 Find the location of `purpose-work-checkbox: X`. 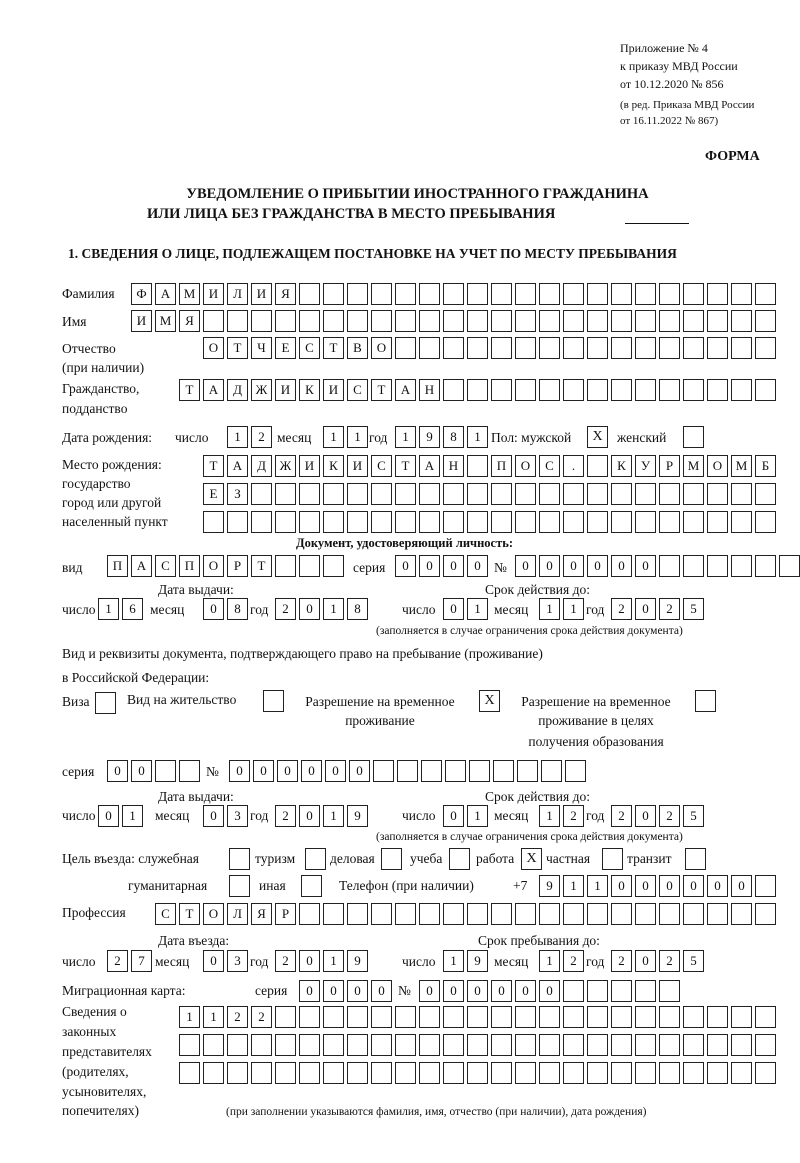

purpose-work-checkbox: X is located at coordinates (531, 859).